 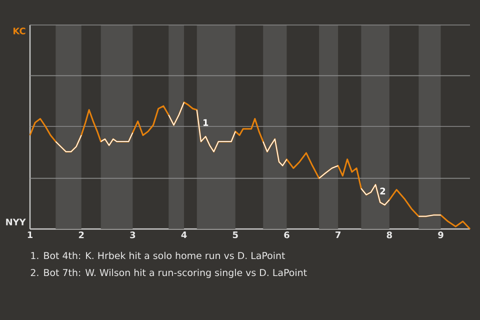 I want to click on annotation: 2, so click(x=383, y=191).